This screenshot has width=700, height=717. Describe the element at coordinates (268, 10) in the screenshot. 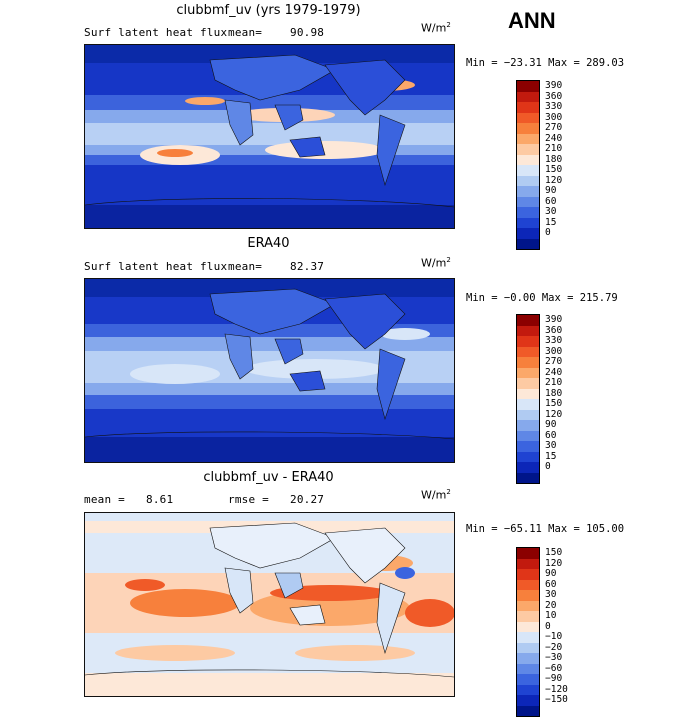

I see `panel1-title: clubbmf_uv (yrs 1979-1979)` at that location.